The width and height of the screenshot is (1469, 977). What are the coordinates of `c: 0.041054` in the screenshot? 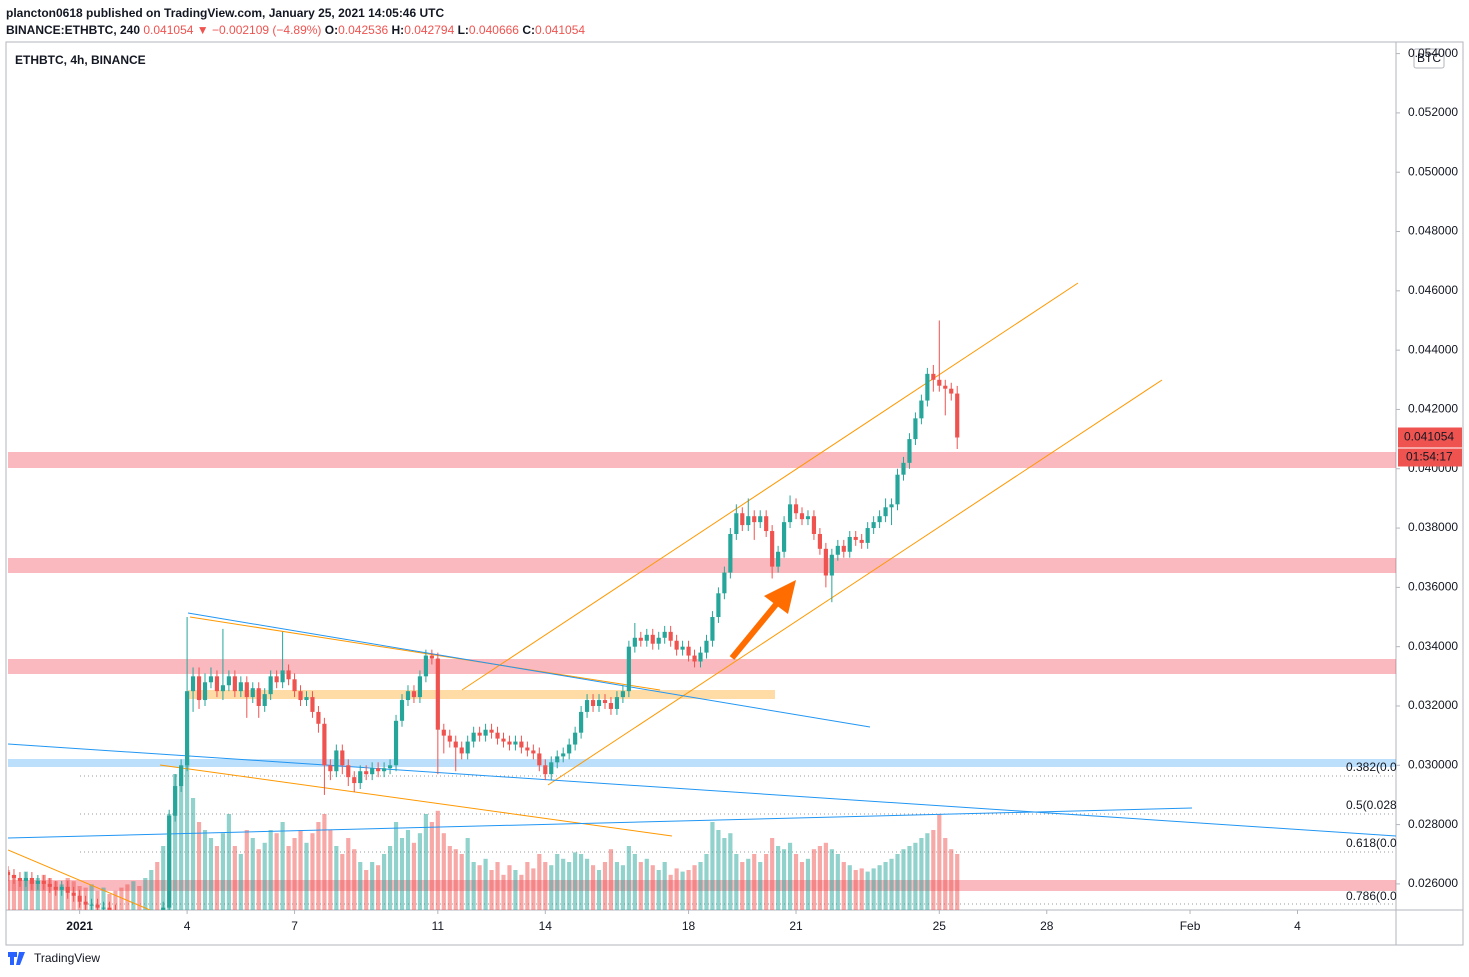 It's located at (560, 30).